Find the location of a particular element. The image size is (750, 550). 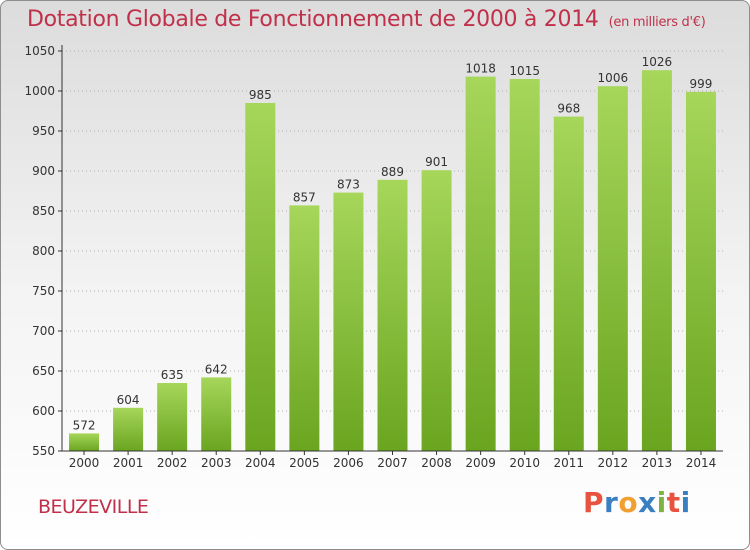

x-tick-label: 2001 is located at coordinates (128, 463).